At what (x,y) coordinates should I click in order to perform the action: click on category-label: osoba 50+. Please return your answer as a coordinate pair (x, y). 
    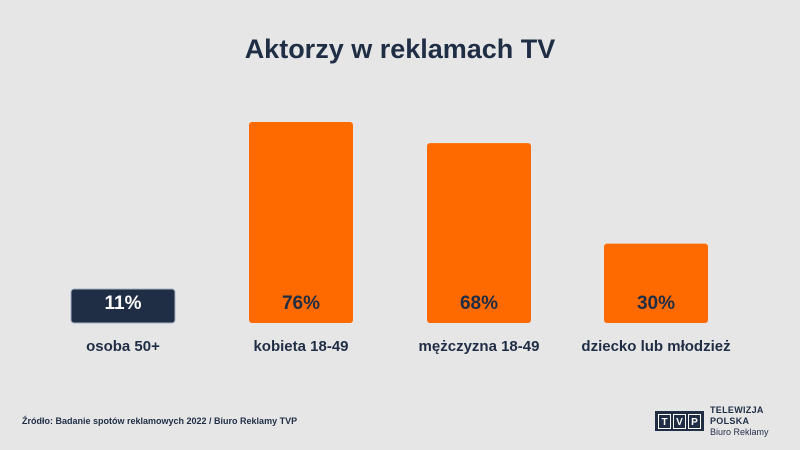
    Looking at the image, I should click on (123, 346).